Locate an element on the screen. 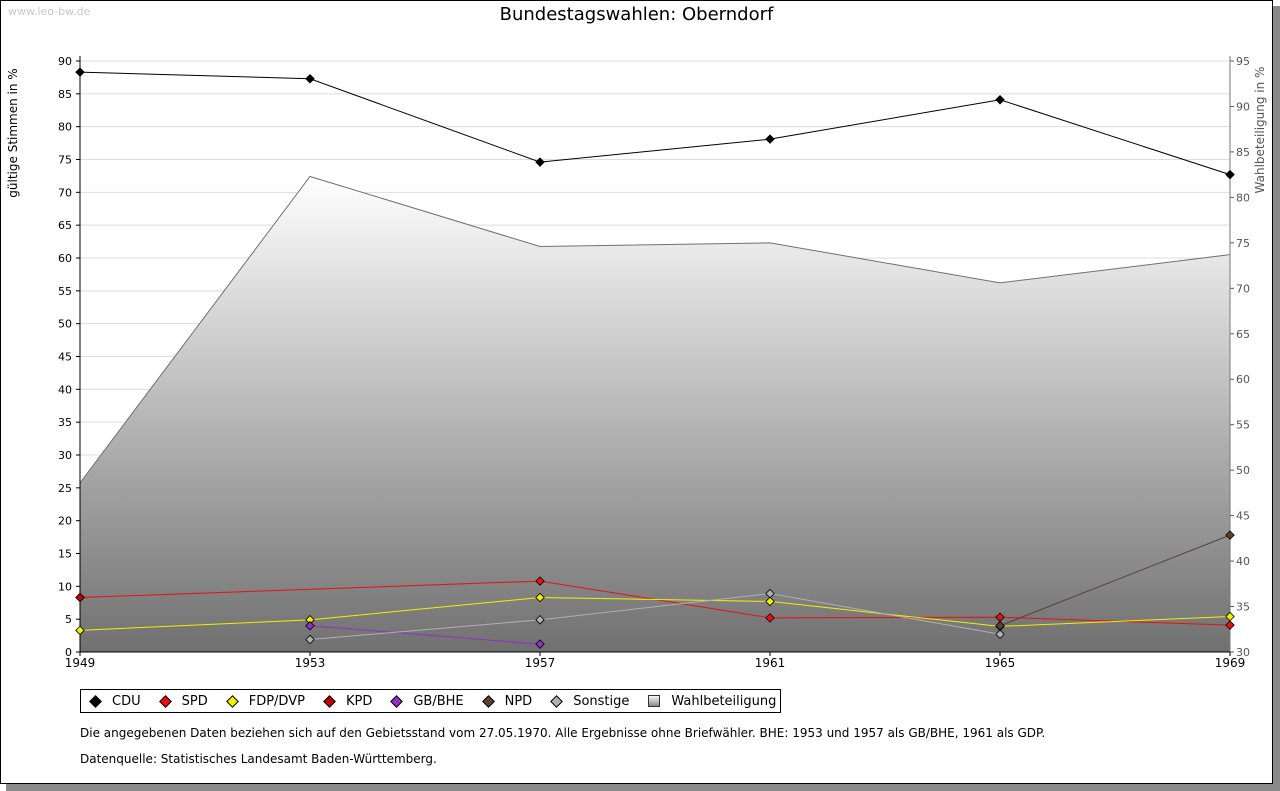 The height and width of the screenshot is (791, 1280). legend-label-wahlbeteiligung: Wahlbeteiligung is located at coordinates (724, 701).